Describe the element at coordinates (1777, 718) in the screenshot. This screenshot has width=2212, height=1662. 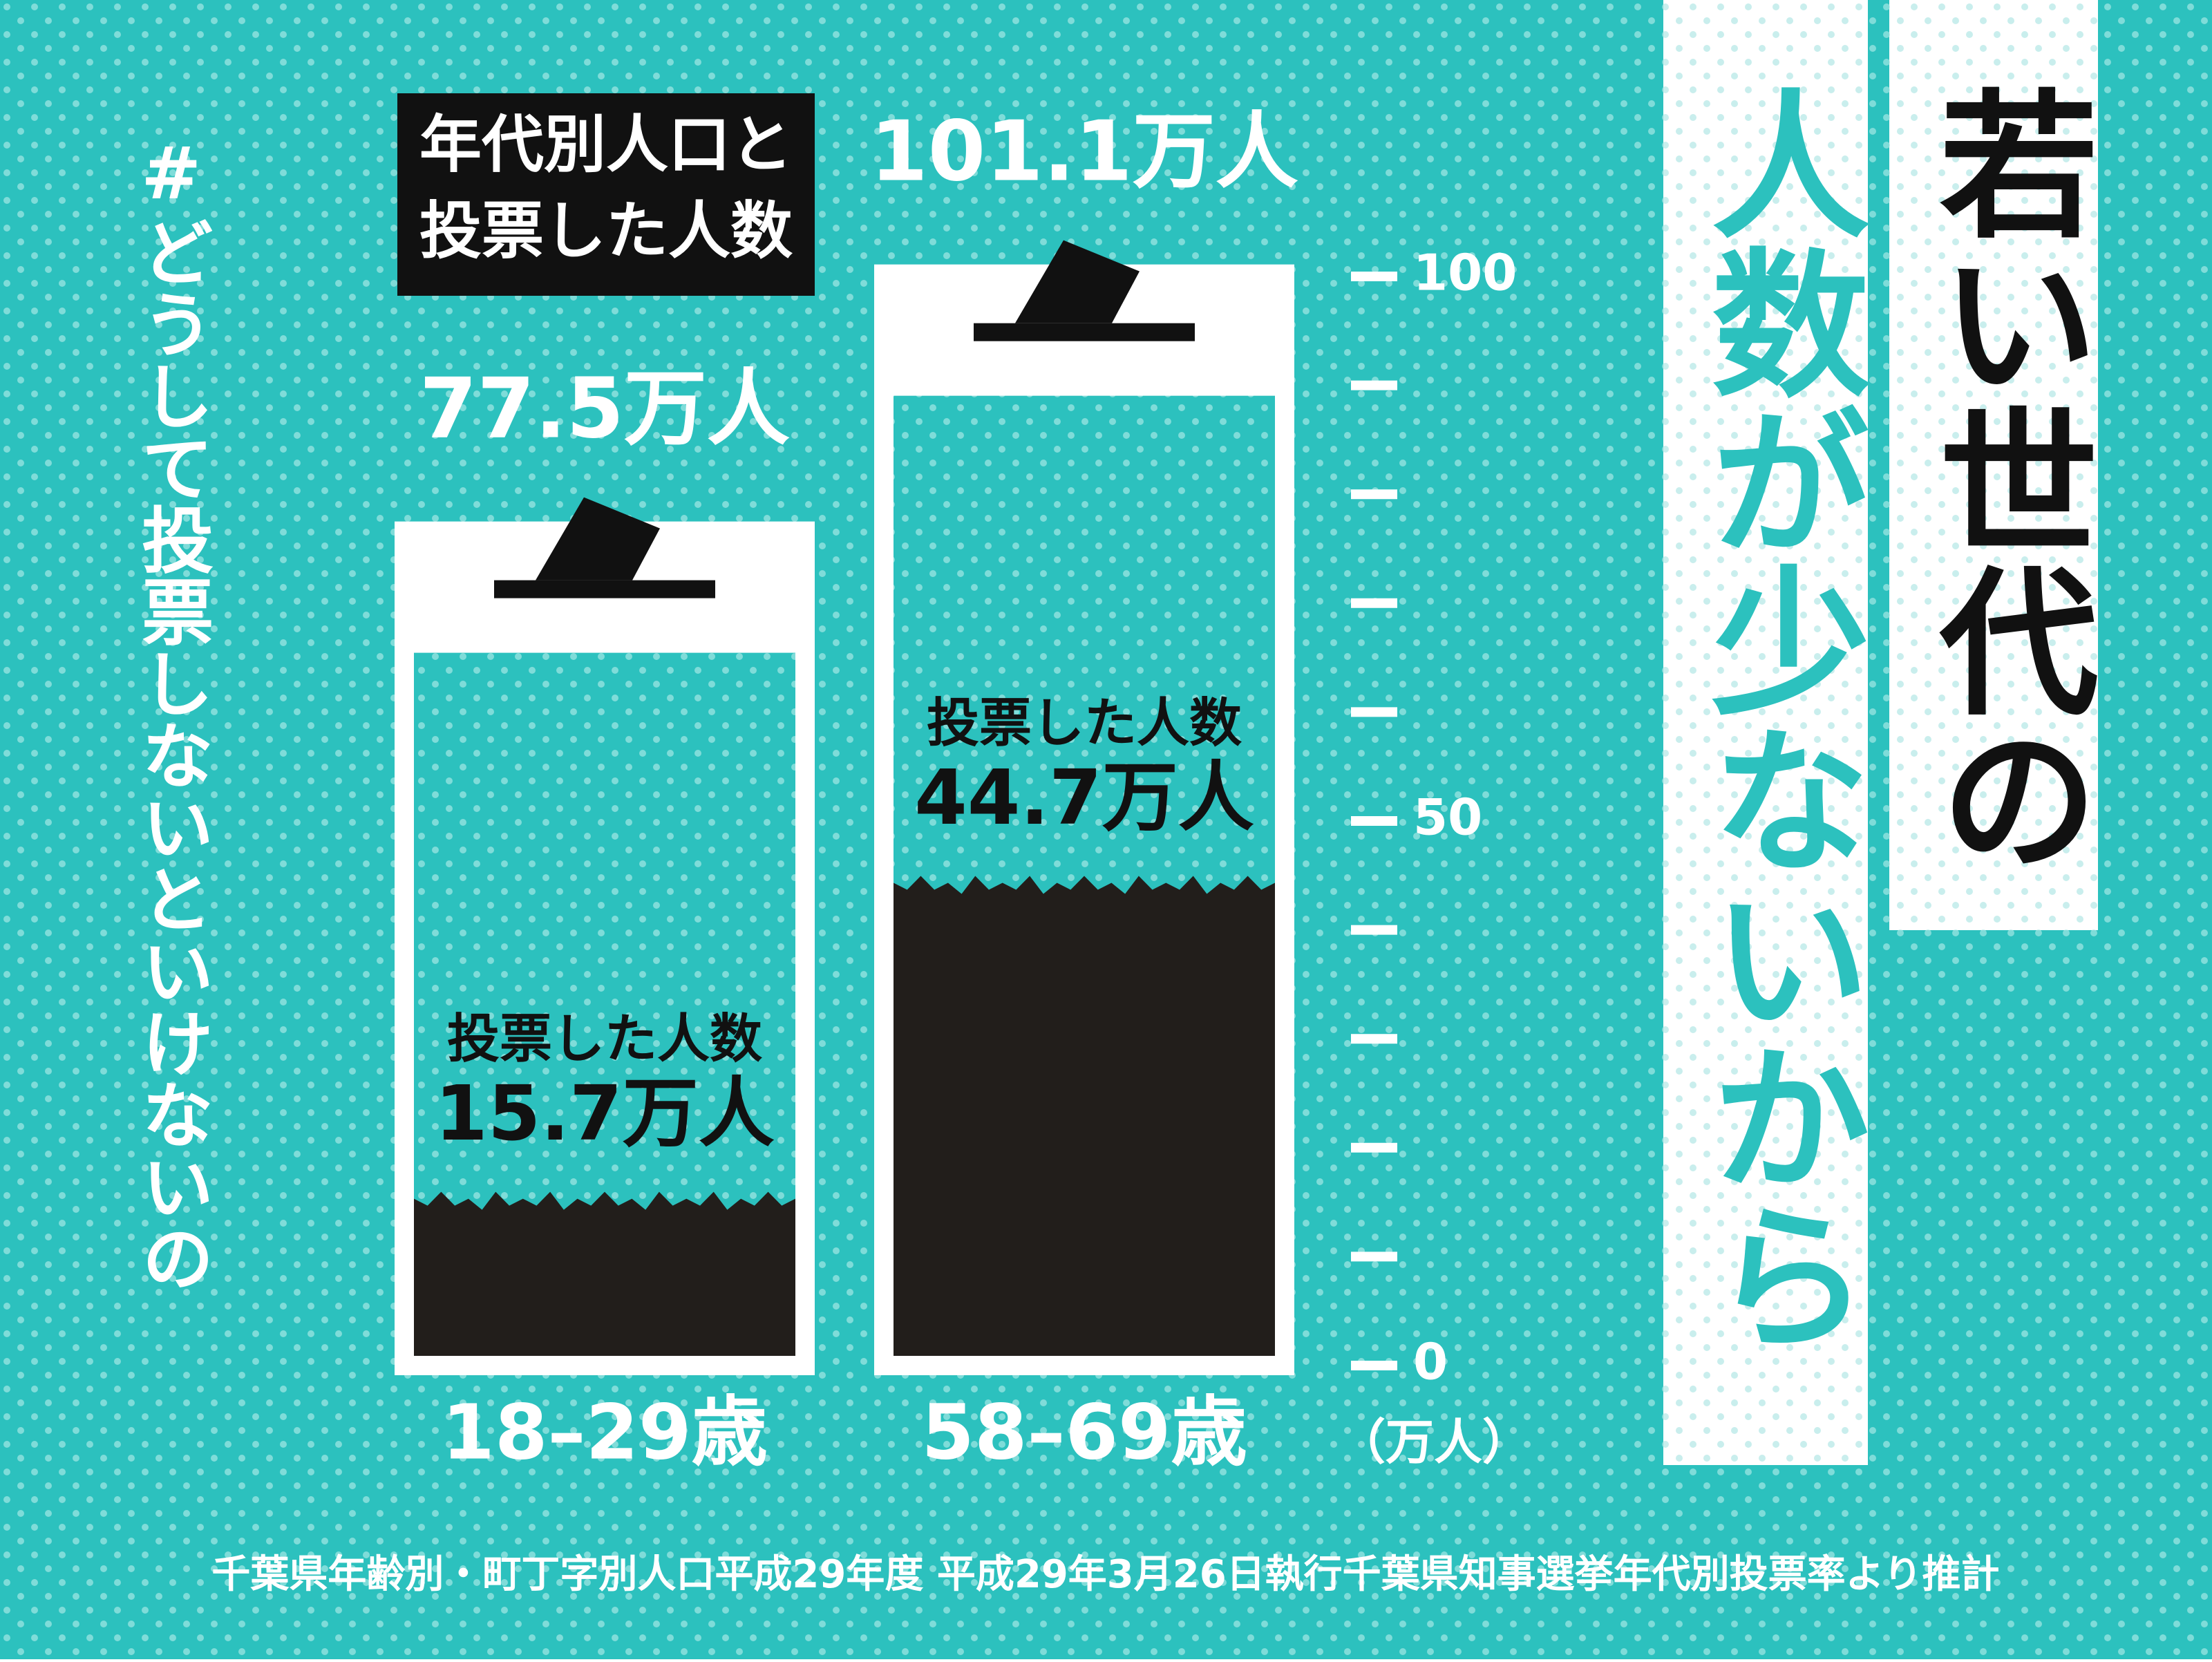
I see `headline: 人数が少ないから` at that location.